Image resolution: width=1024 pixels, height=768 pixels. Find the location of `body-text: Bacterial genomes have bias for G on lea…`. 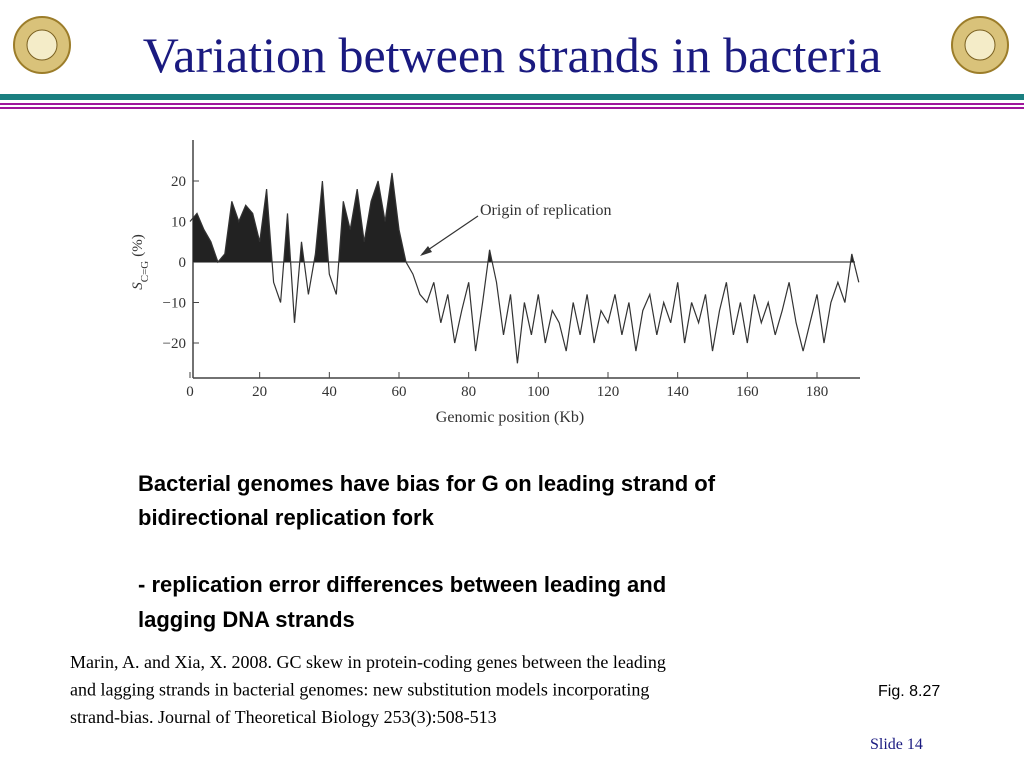

body-text: Bacterial genomes have bias for G on lea… is located at coordinates (427, 483).